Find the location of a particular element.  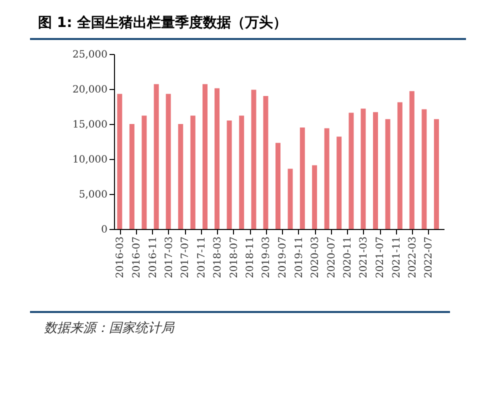

x-tick-label: 2018-03 is located at coordinates (218, 257).